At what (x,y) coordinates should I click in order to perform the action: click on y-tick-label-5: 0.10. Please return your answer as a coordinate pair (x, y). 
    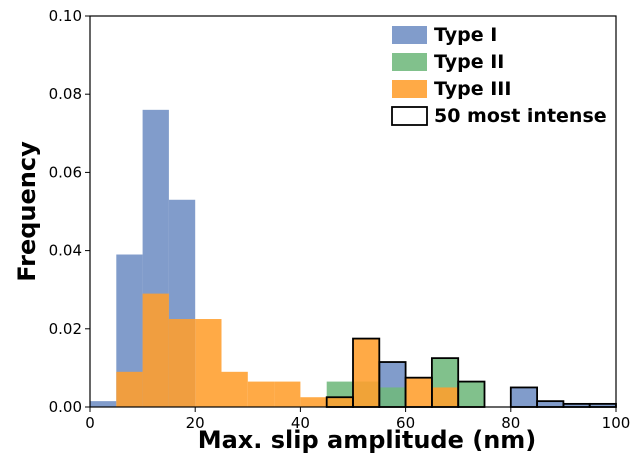
    Looking at the image, I should click on (65, 16).